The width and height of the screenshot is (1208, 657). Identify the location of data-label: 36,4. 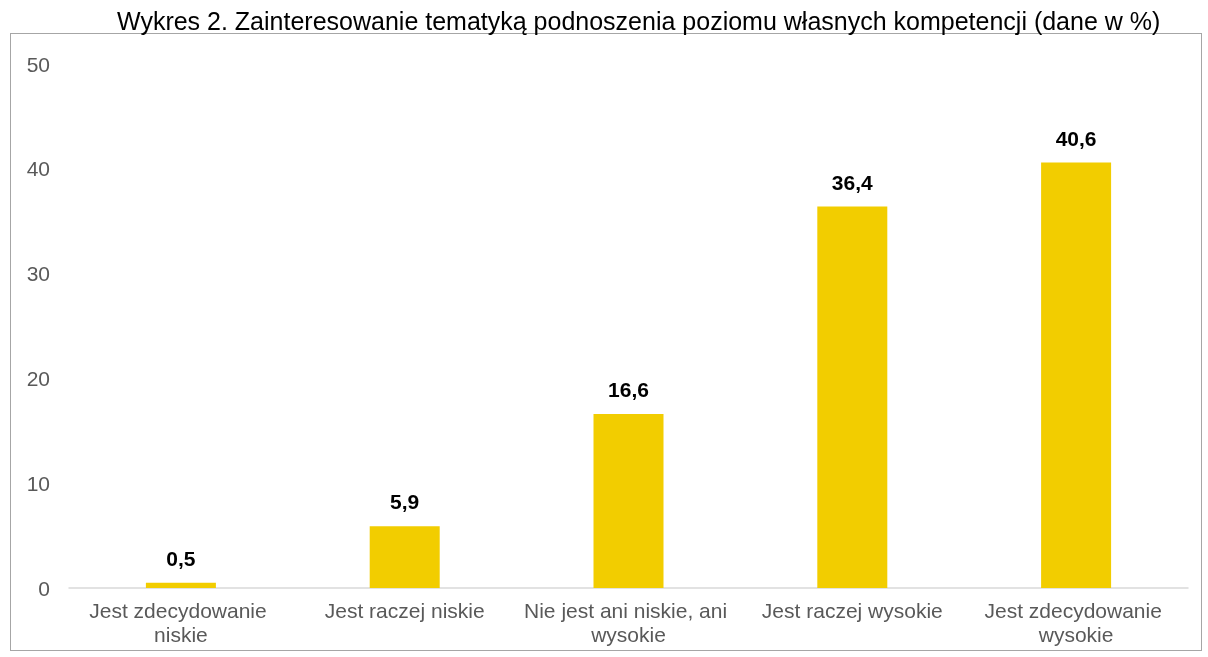
(852, 182).